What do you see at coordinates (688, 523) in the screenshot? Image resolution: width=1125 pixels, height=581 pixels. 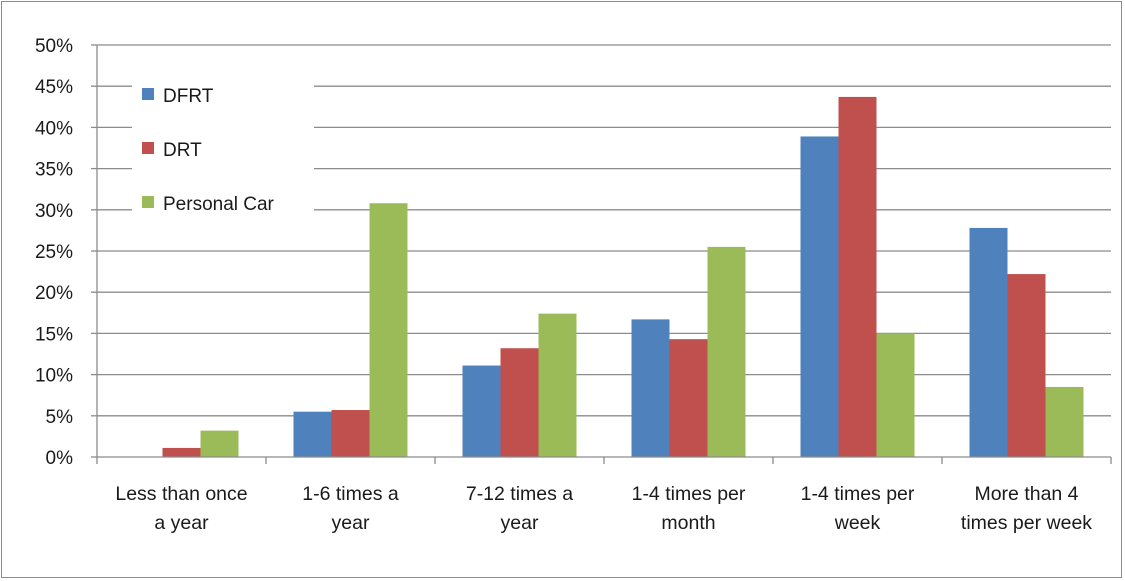 I see `x-tick-label: month` at bounding box center [688, 523].